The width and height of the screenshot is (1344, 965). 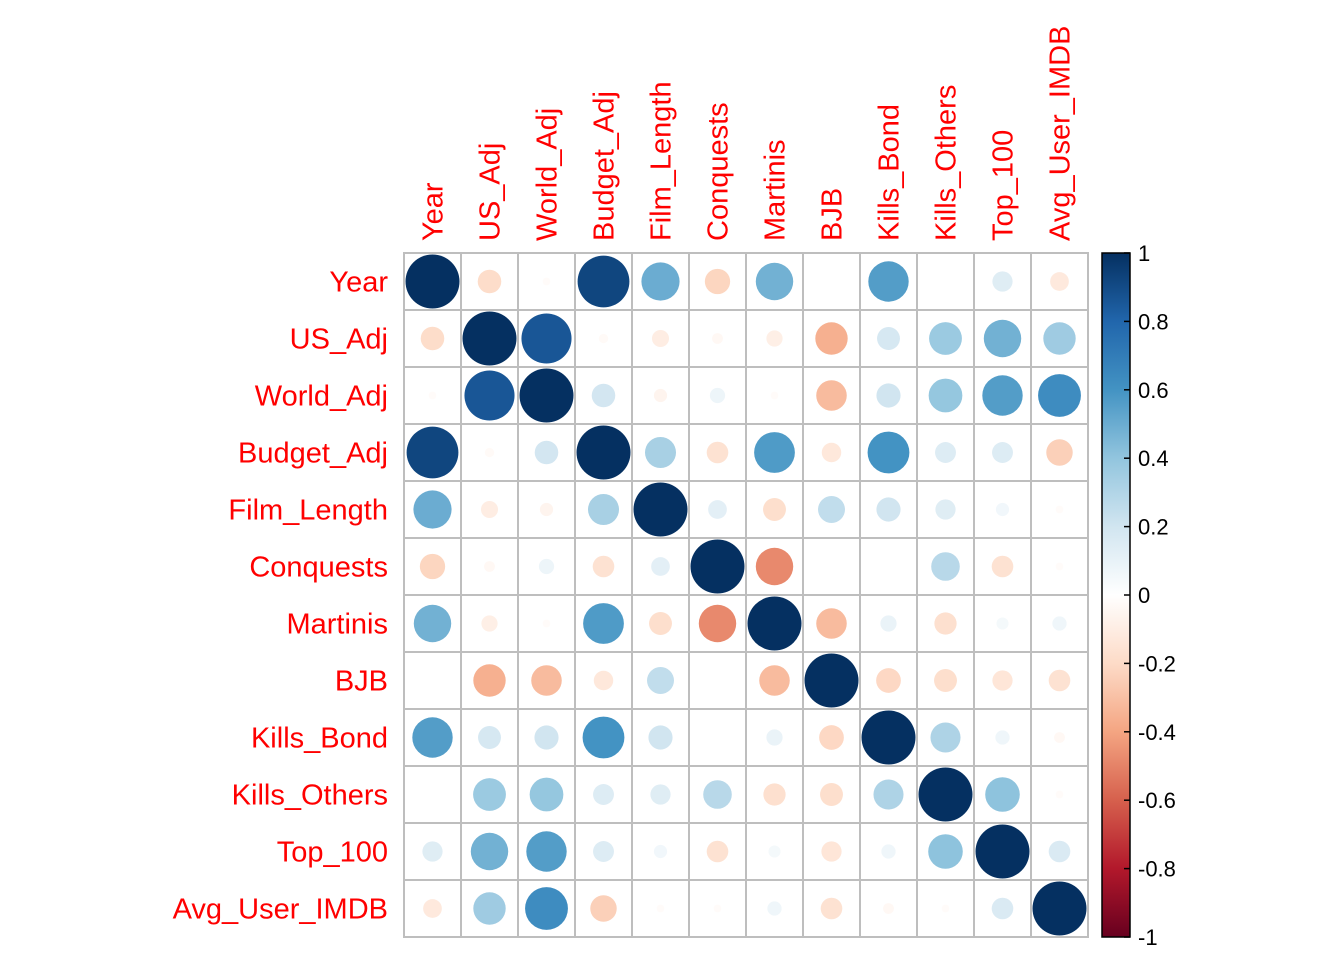 I want to click on colorbar-tick-label: 0.2, so click(x=1153, y=527).